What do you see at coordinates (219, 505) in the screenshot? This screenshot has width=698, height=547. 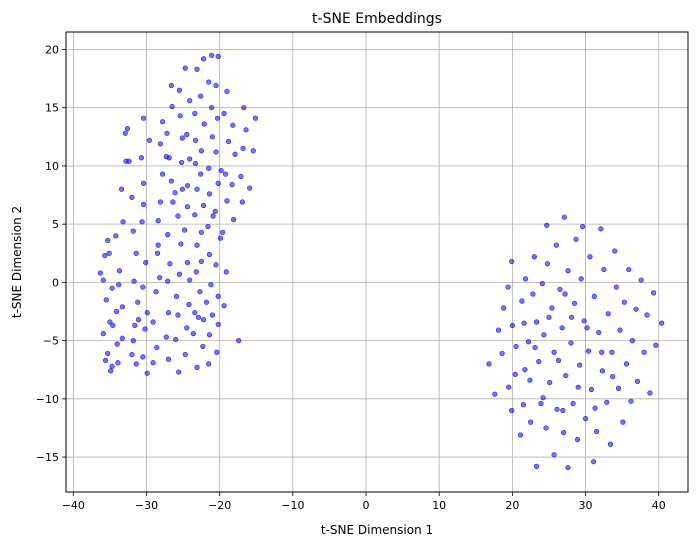 I see `x-tick-label: −20` at bounding box center [219, 505].